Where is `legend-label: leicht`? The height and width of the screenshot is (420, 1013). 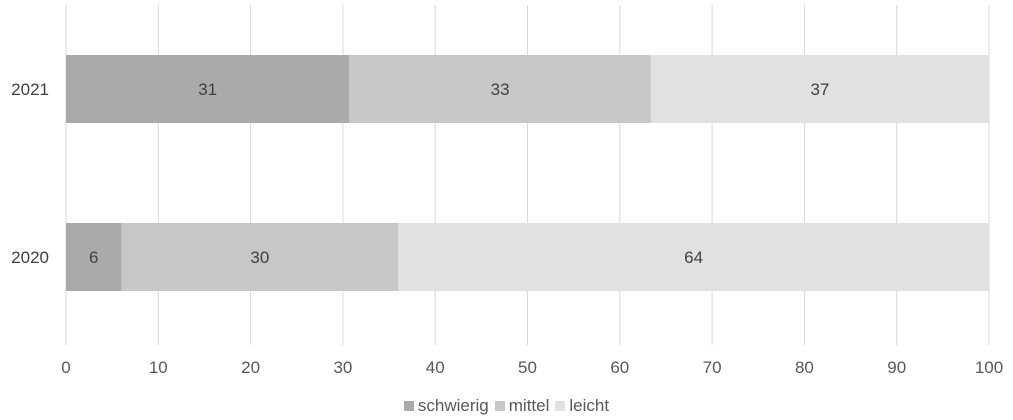 legend-label: leicht is located at coordinates (589, 405).